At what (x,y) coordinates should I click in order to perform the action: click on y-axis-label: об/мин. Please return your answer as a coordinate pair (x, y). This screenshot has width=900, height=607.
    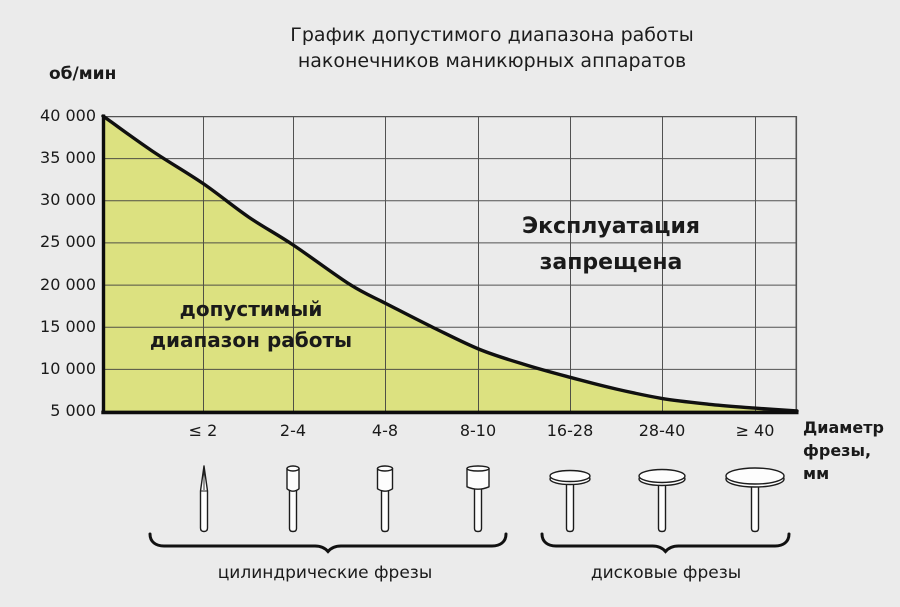
    Looking at the image, I should click on (83, 74).